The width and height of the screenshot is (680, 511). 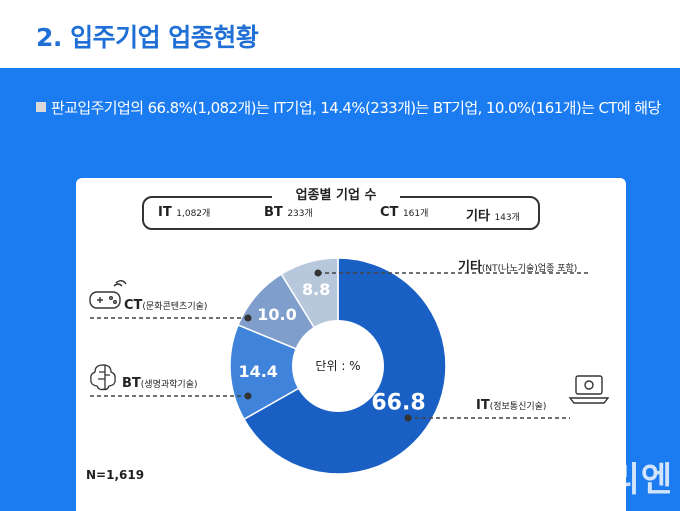 What do you see at coordinates (184, 212) in the screenshot?
I see `legend-item-it: IT 1,082개` at bounding box center [184, 212].